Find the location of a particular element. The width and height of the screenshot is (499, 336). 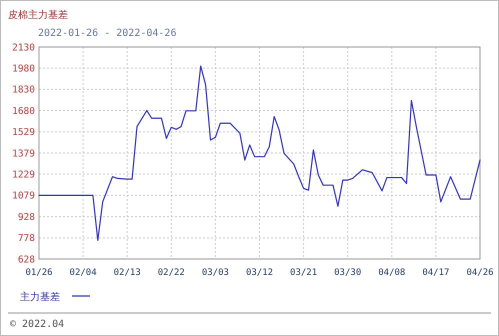

x-tick-label: 04/08 is located at coordinates (392, 273).